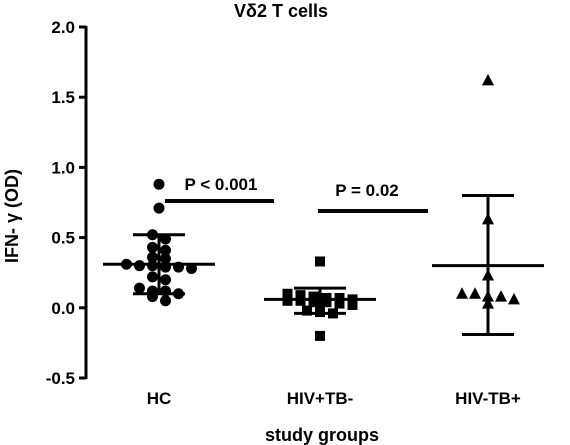 The image size is (570, 445). Describe the element at coordinates (488, 398) in the screenshot. I see `x-tick-label: HIV-TB+` at that location.